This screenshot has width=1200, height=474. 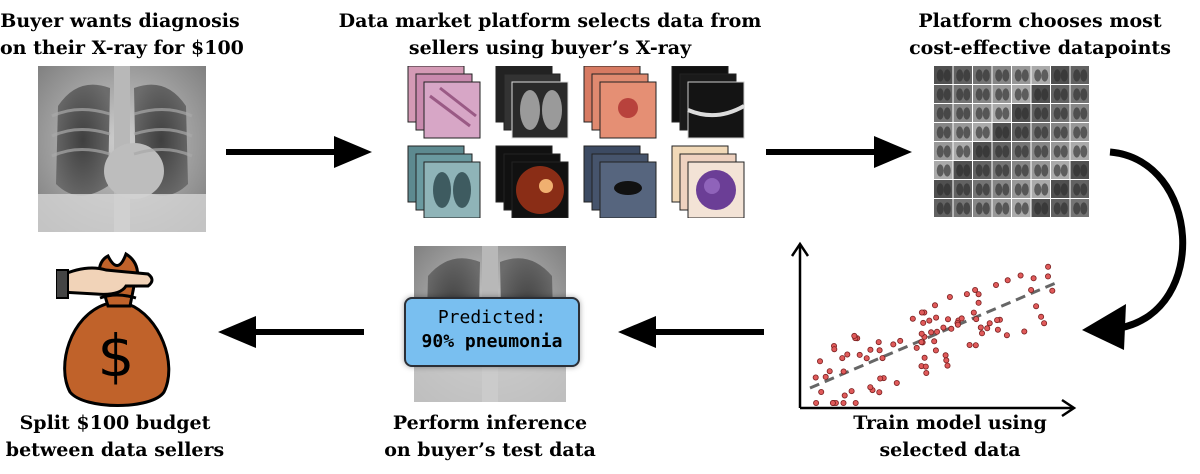 What do you see at coordinates (444, 102) in the screenshot?
I see `tile-stack-histology` at bounding box center [444, 102].